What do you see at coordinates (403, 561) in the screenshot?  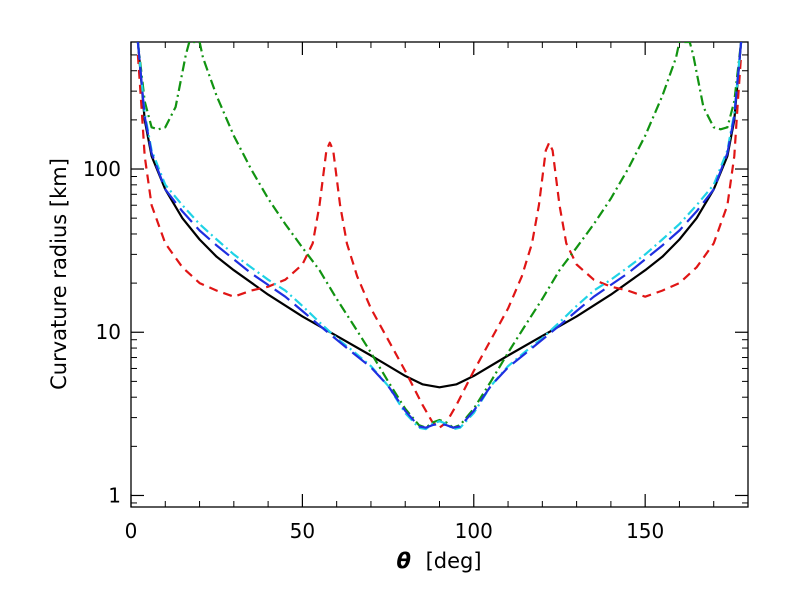 I see `x-axis-symbol: θ` at bounding box center [403, 561].